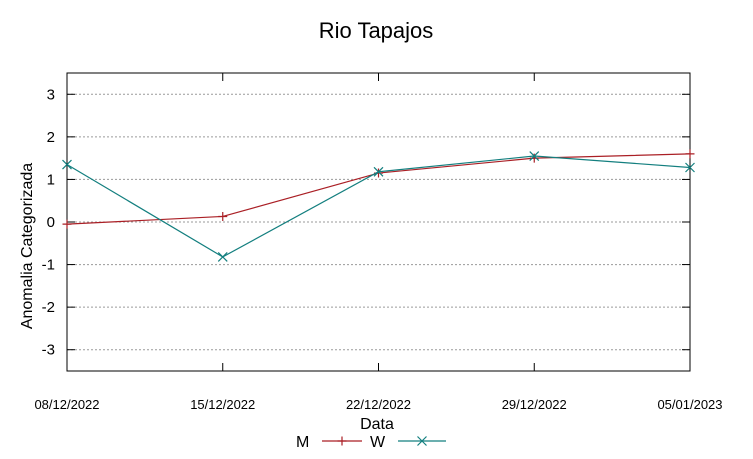  Describe the element at coordinates (51, 222) in the screenshot. I see `y-tick-label: 0` at that location.